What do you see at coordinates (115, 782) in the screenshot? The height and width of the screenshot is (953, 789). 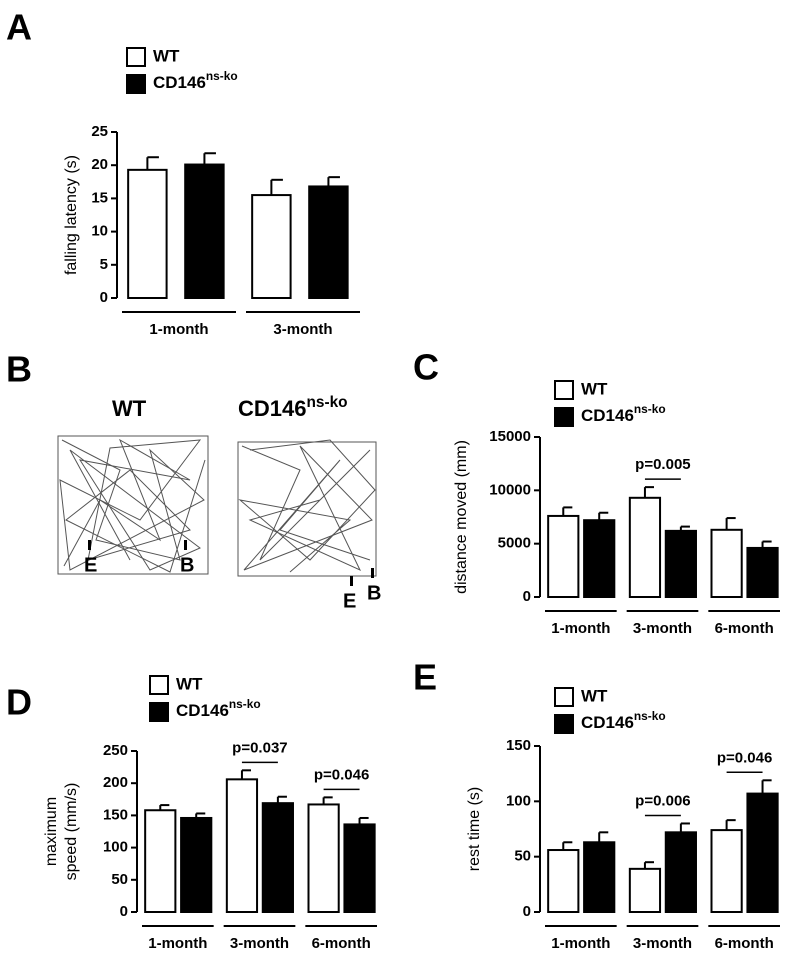 I see `y-tick-label: 200` at bounding box center [115, 782].